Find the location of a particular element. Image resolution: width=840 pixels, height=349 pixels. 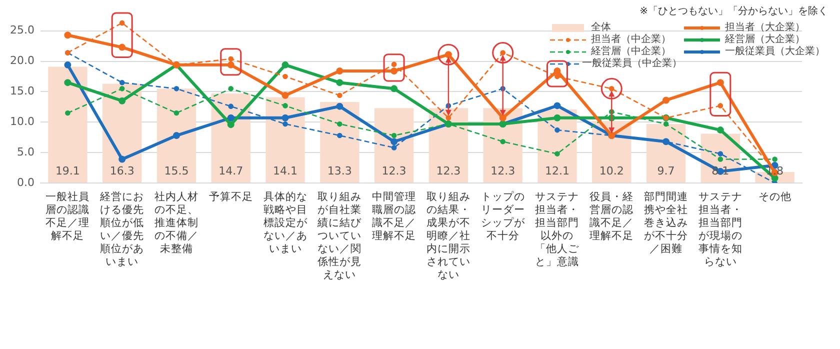

data-label: 19.1 is located at coordinates (67, 171).